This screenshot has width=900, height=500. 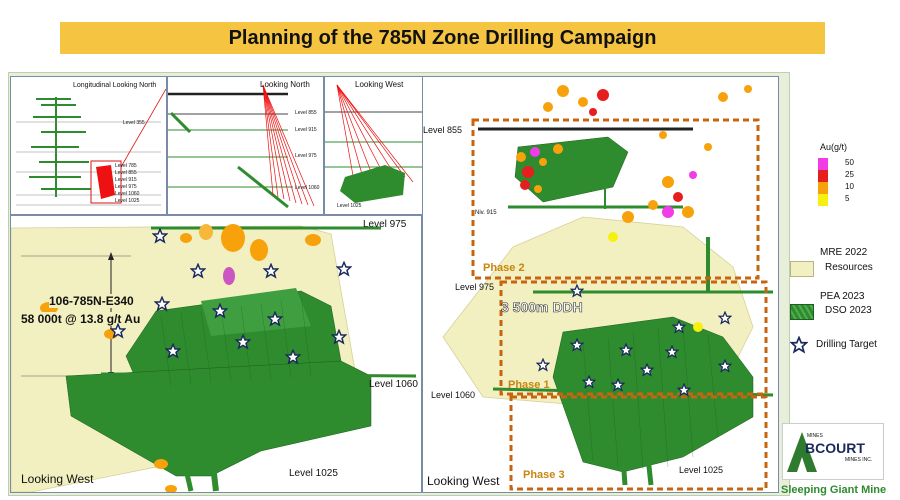 I want to click on logo-name: BCOURT, so click(x=835, y=448).